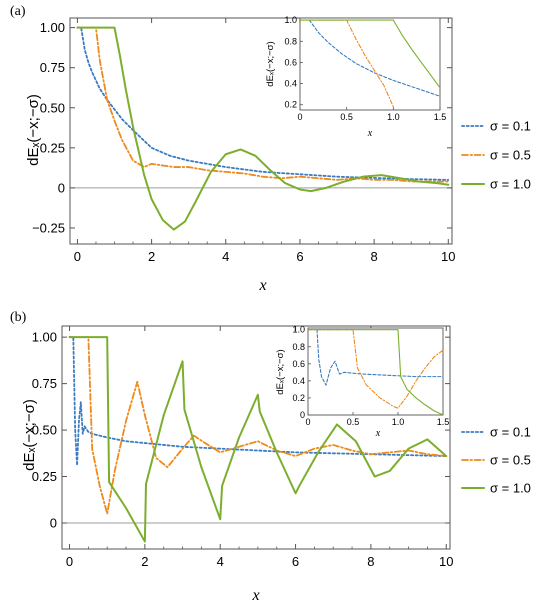 The image size is (550, 606). I want to click on inset-plot: 0 0.5 1.0 1.5 0.2 0.4 0.6 0.8 1.0 x dEₓ(−x;−σ), so click(355, 77).